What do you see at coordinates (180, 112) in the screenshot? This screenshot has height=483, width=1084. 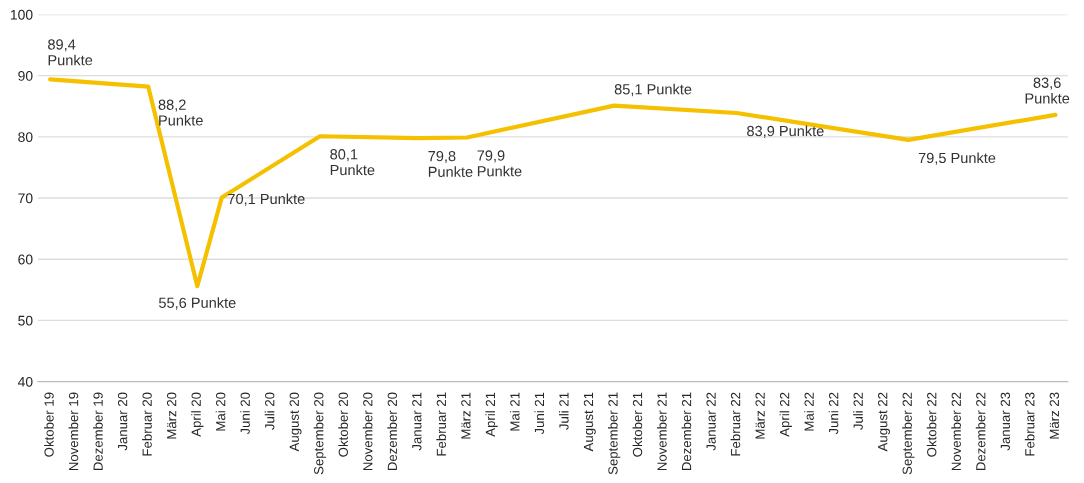 I see `data-label: 88,2 Punkte` at bounding box center [180, 112].